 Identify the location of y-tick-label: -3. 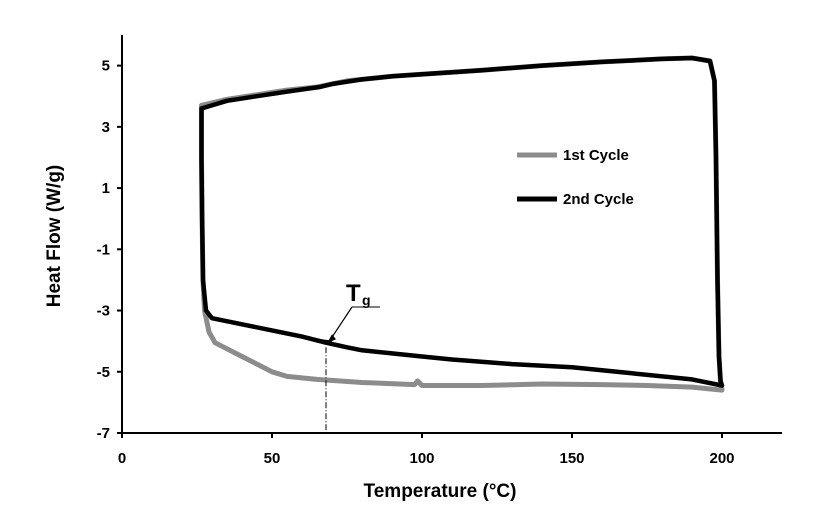
(103, 311).